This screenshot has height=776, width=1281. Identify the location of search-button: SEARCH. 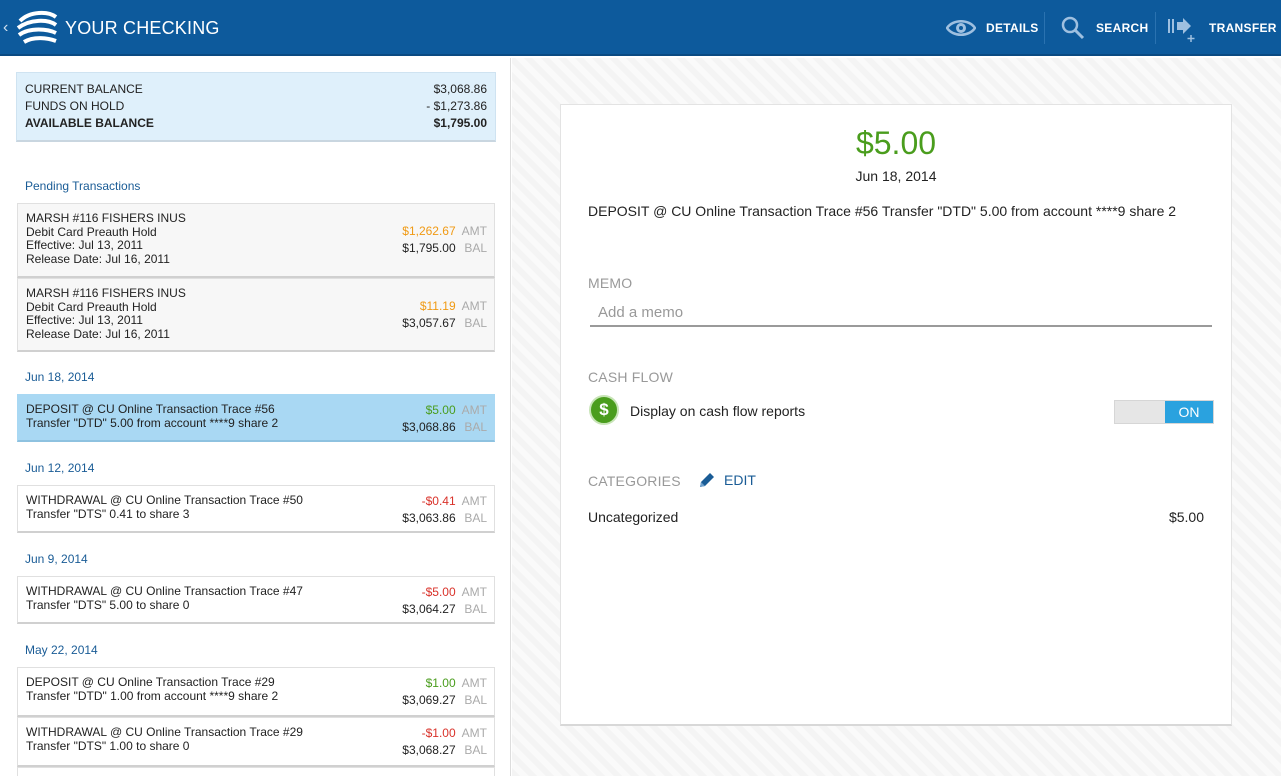
(1104, 28).